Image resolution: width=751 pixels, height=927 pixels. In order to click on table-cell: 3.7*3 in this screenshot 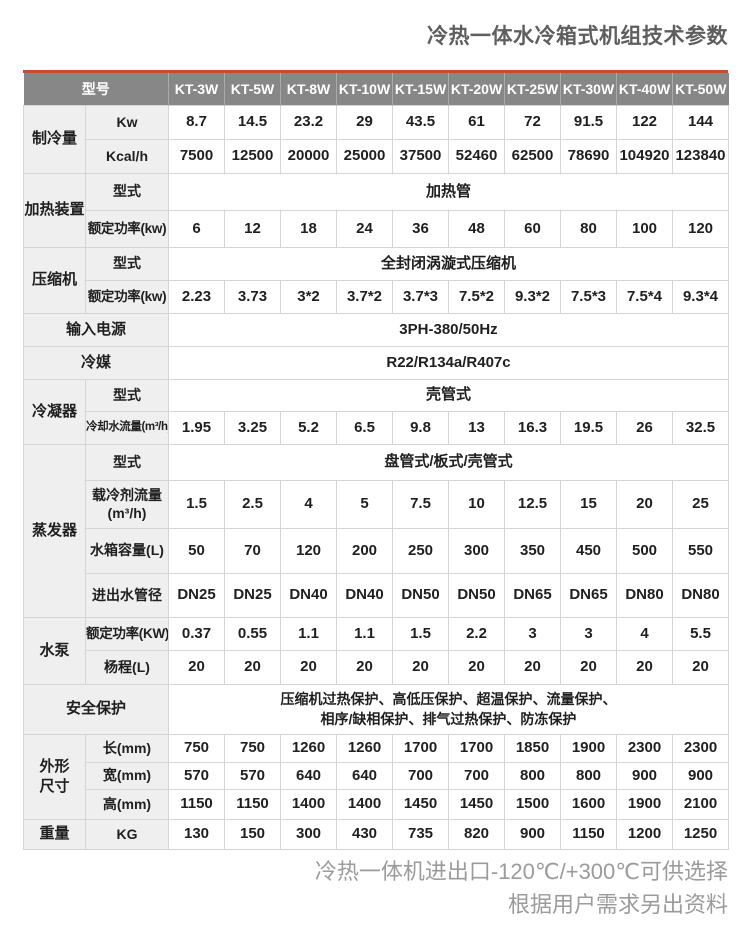, I will do `click(420, 296)`.